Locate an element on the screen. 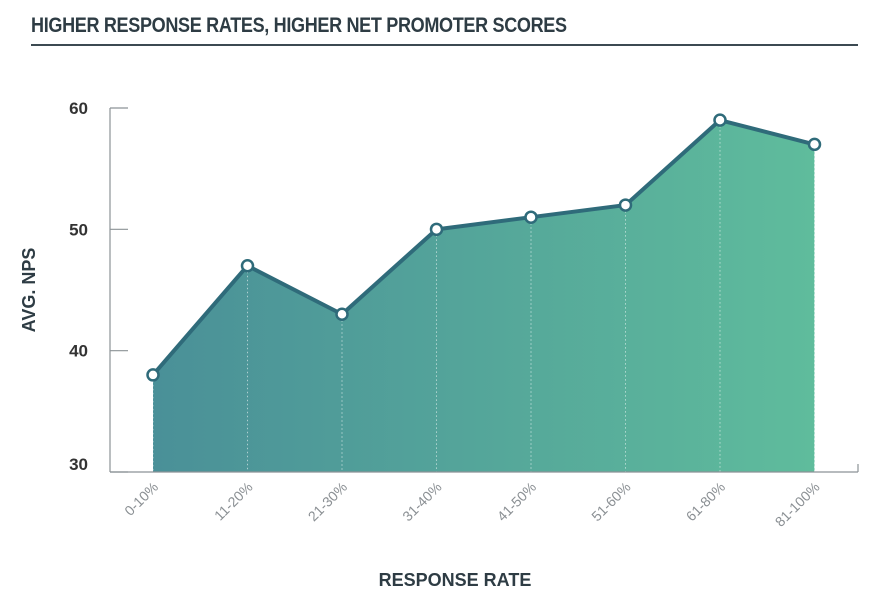  x-tick-label: 81-100% is located at coordinates (797, 504).